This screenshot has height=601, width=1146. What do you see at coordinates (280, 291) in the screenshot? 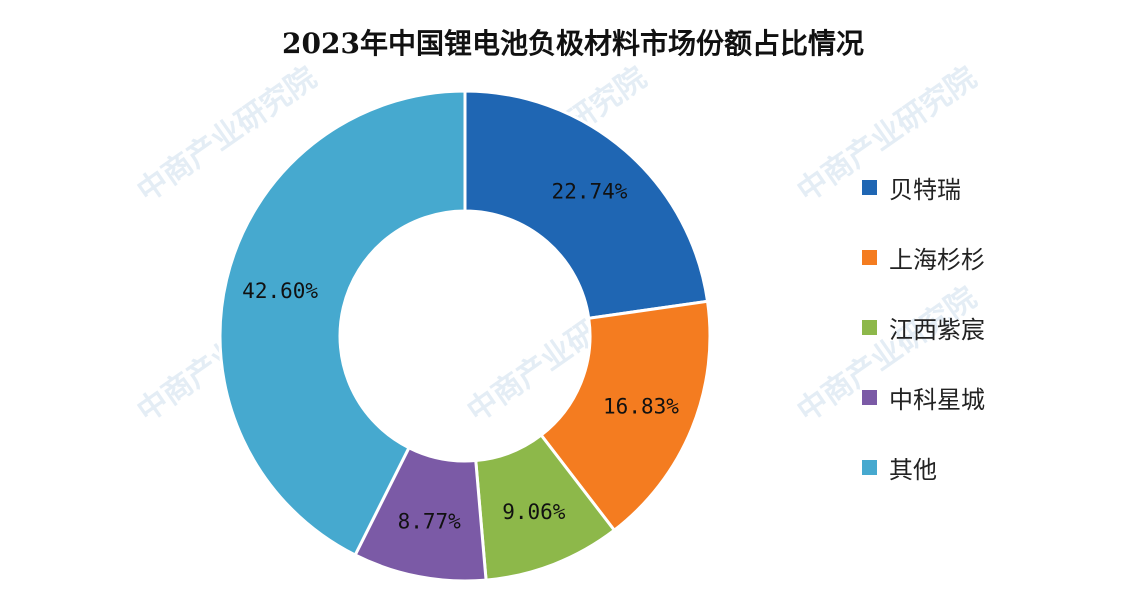
I see `slice-label-5: 42.60%` at bounding box center [280, 291].